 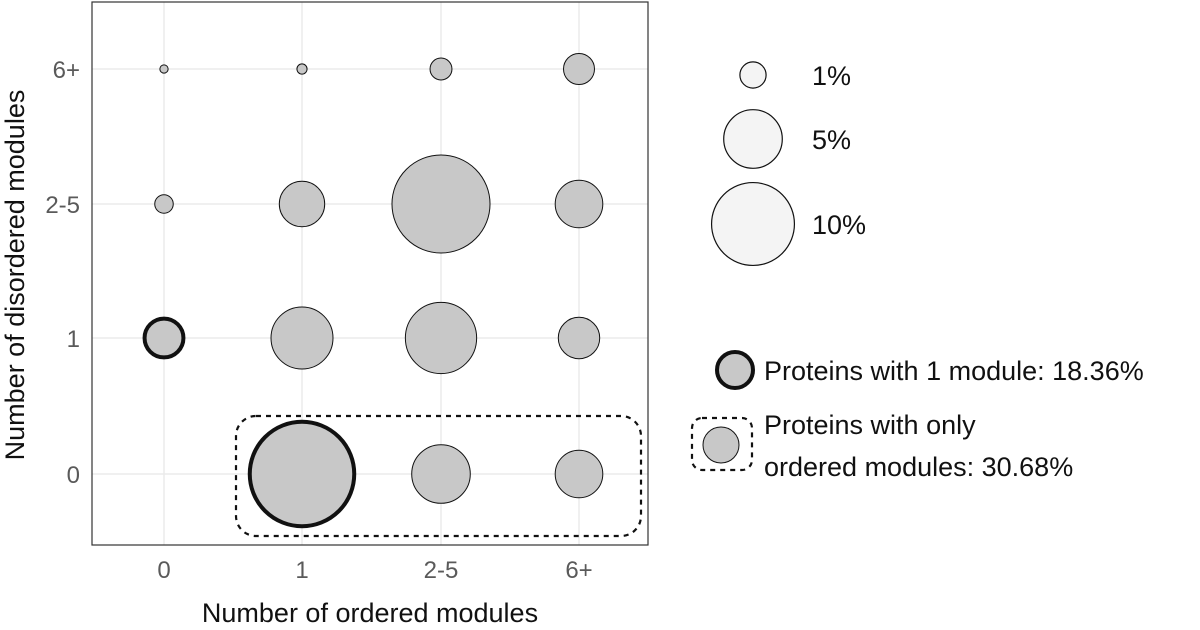 What do you see at coordinates (831, 140) in the screenshot?
I see `size-legend-label: 5%` at bounding box center [831, 140].